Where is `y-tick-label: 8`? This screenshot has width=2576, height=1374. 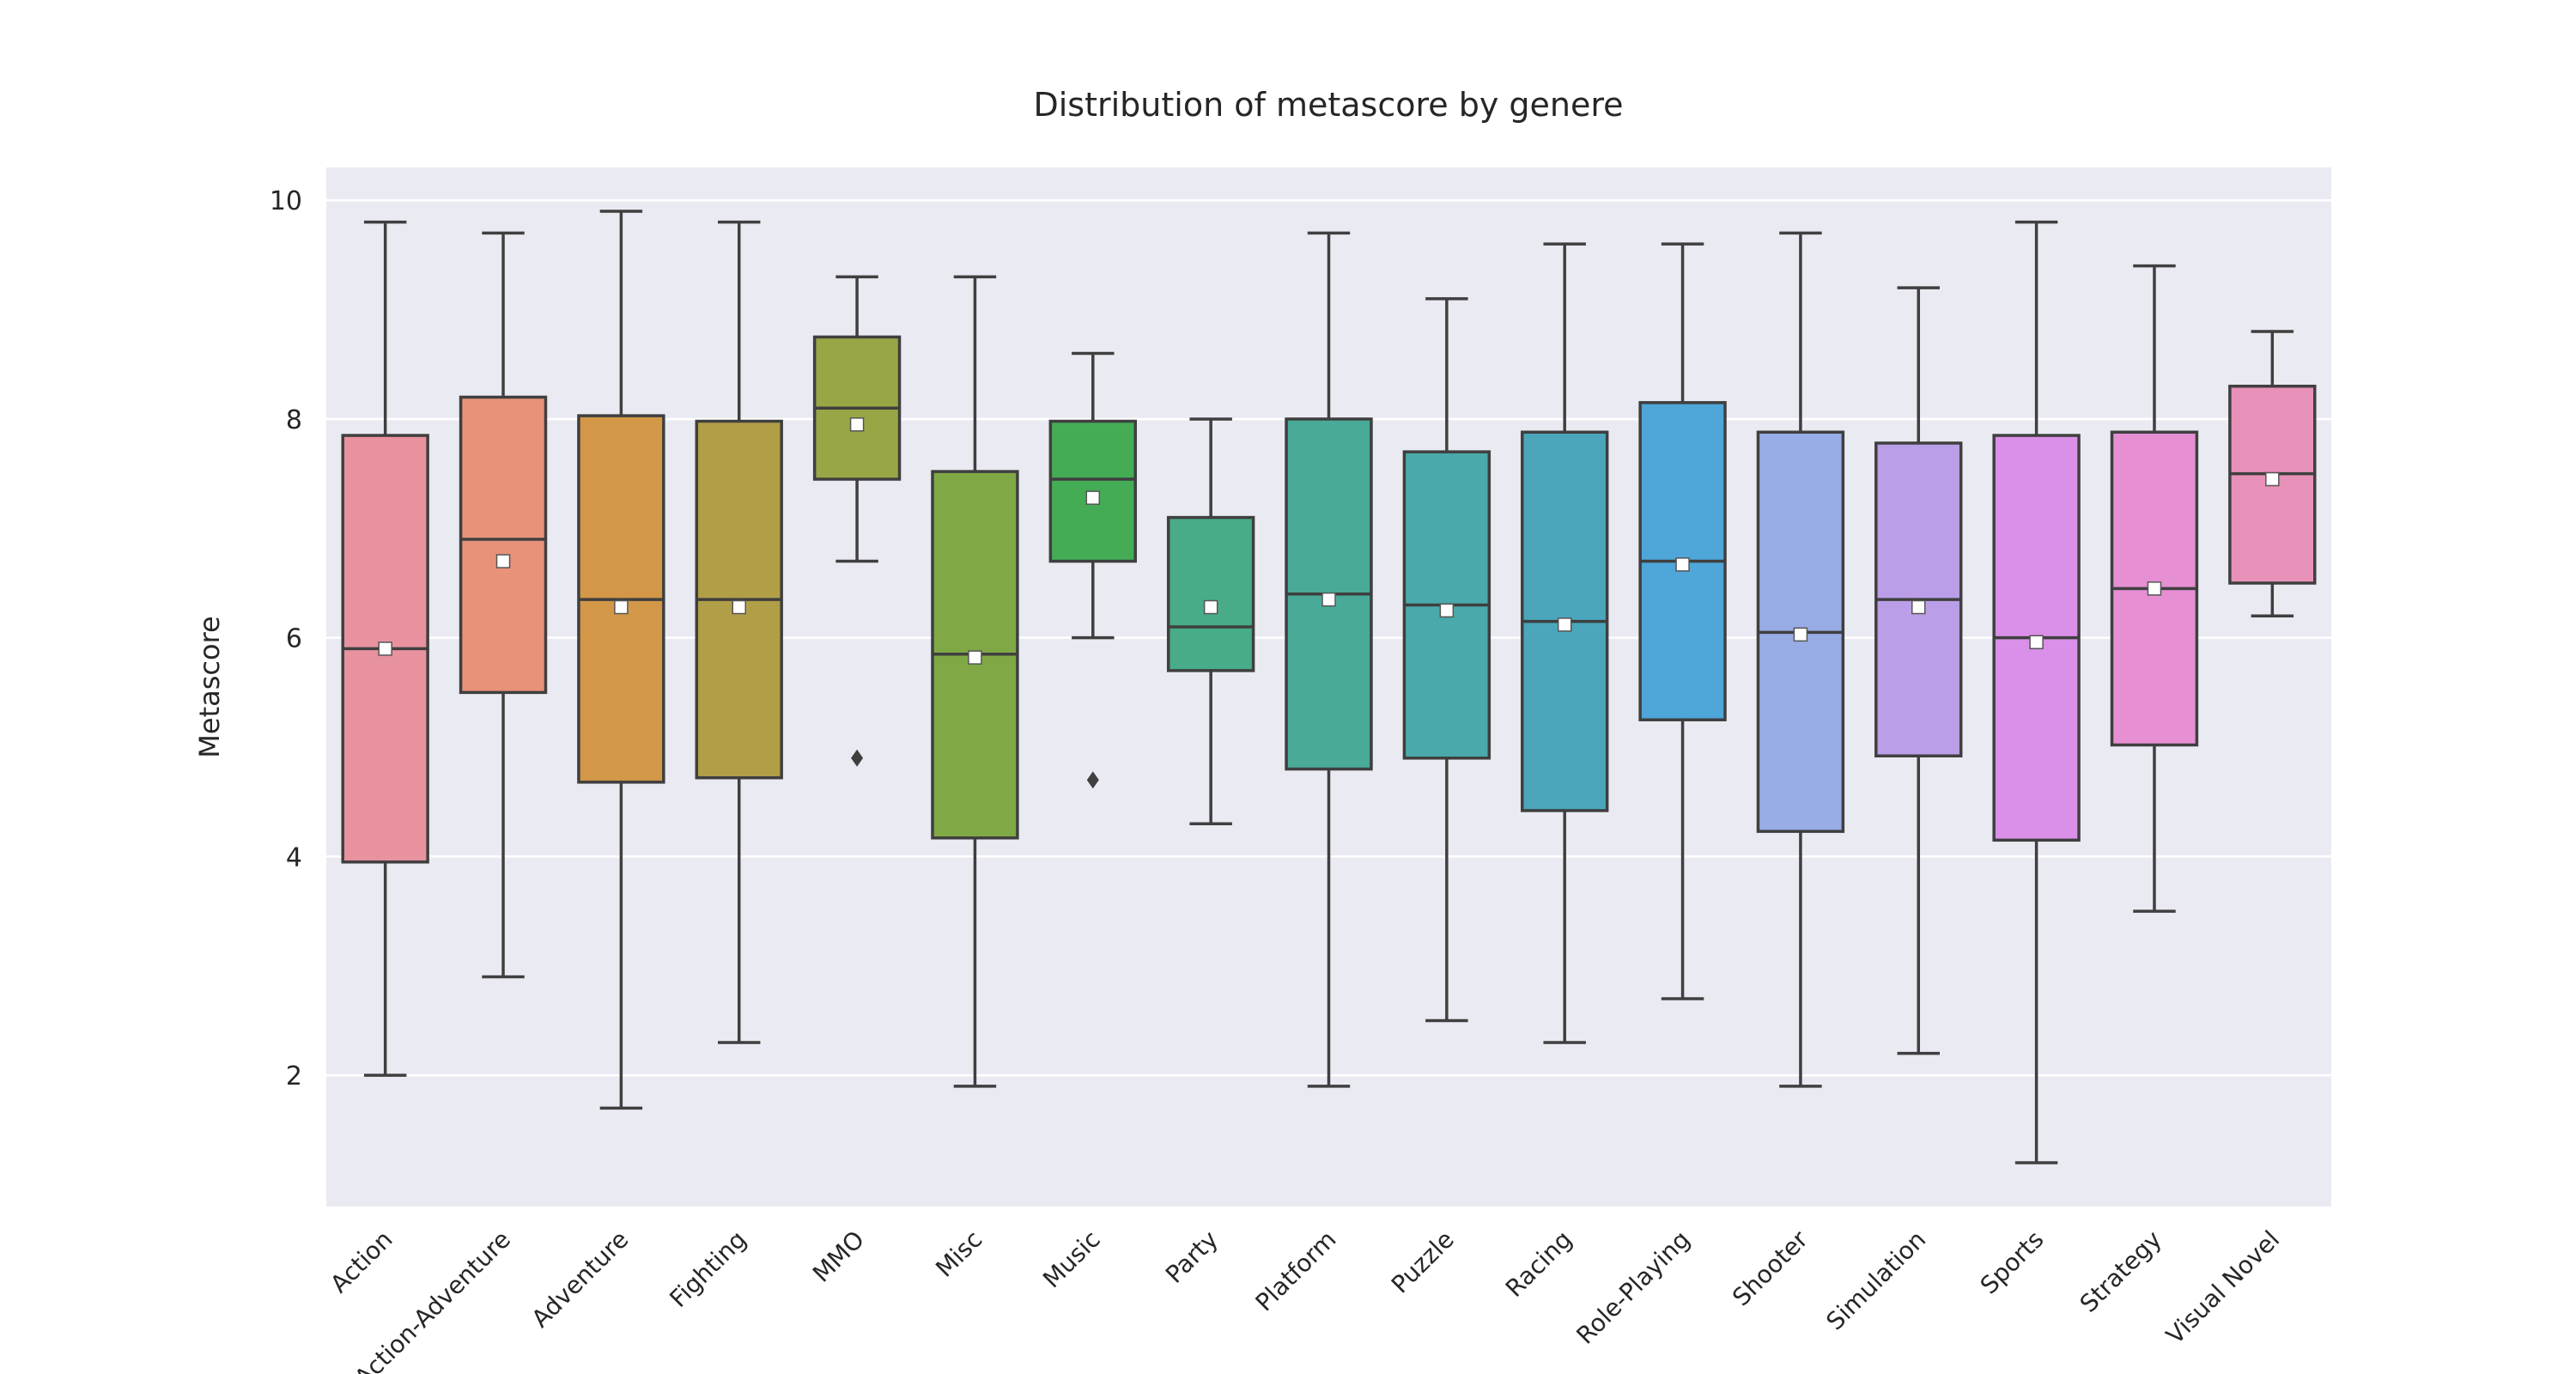 y-tick-label: 8 is located at coordinates (294, 420).